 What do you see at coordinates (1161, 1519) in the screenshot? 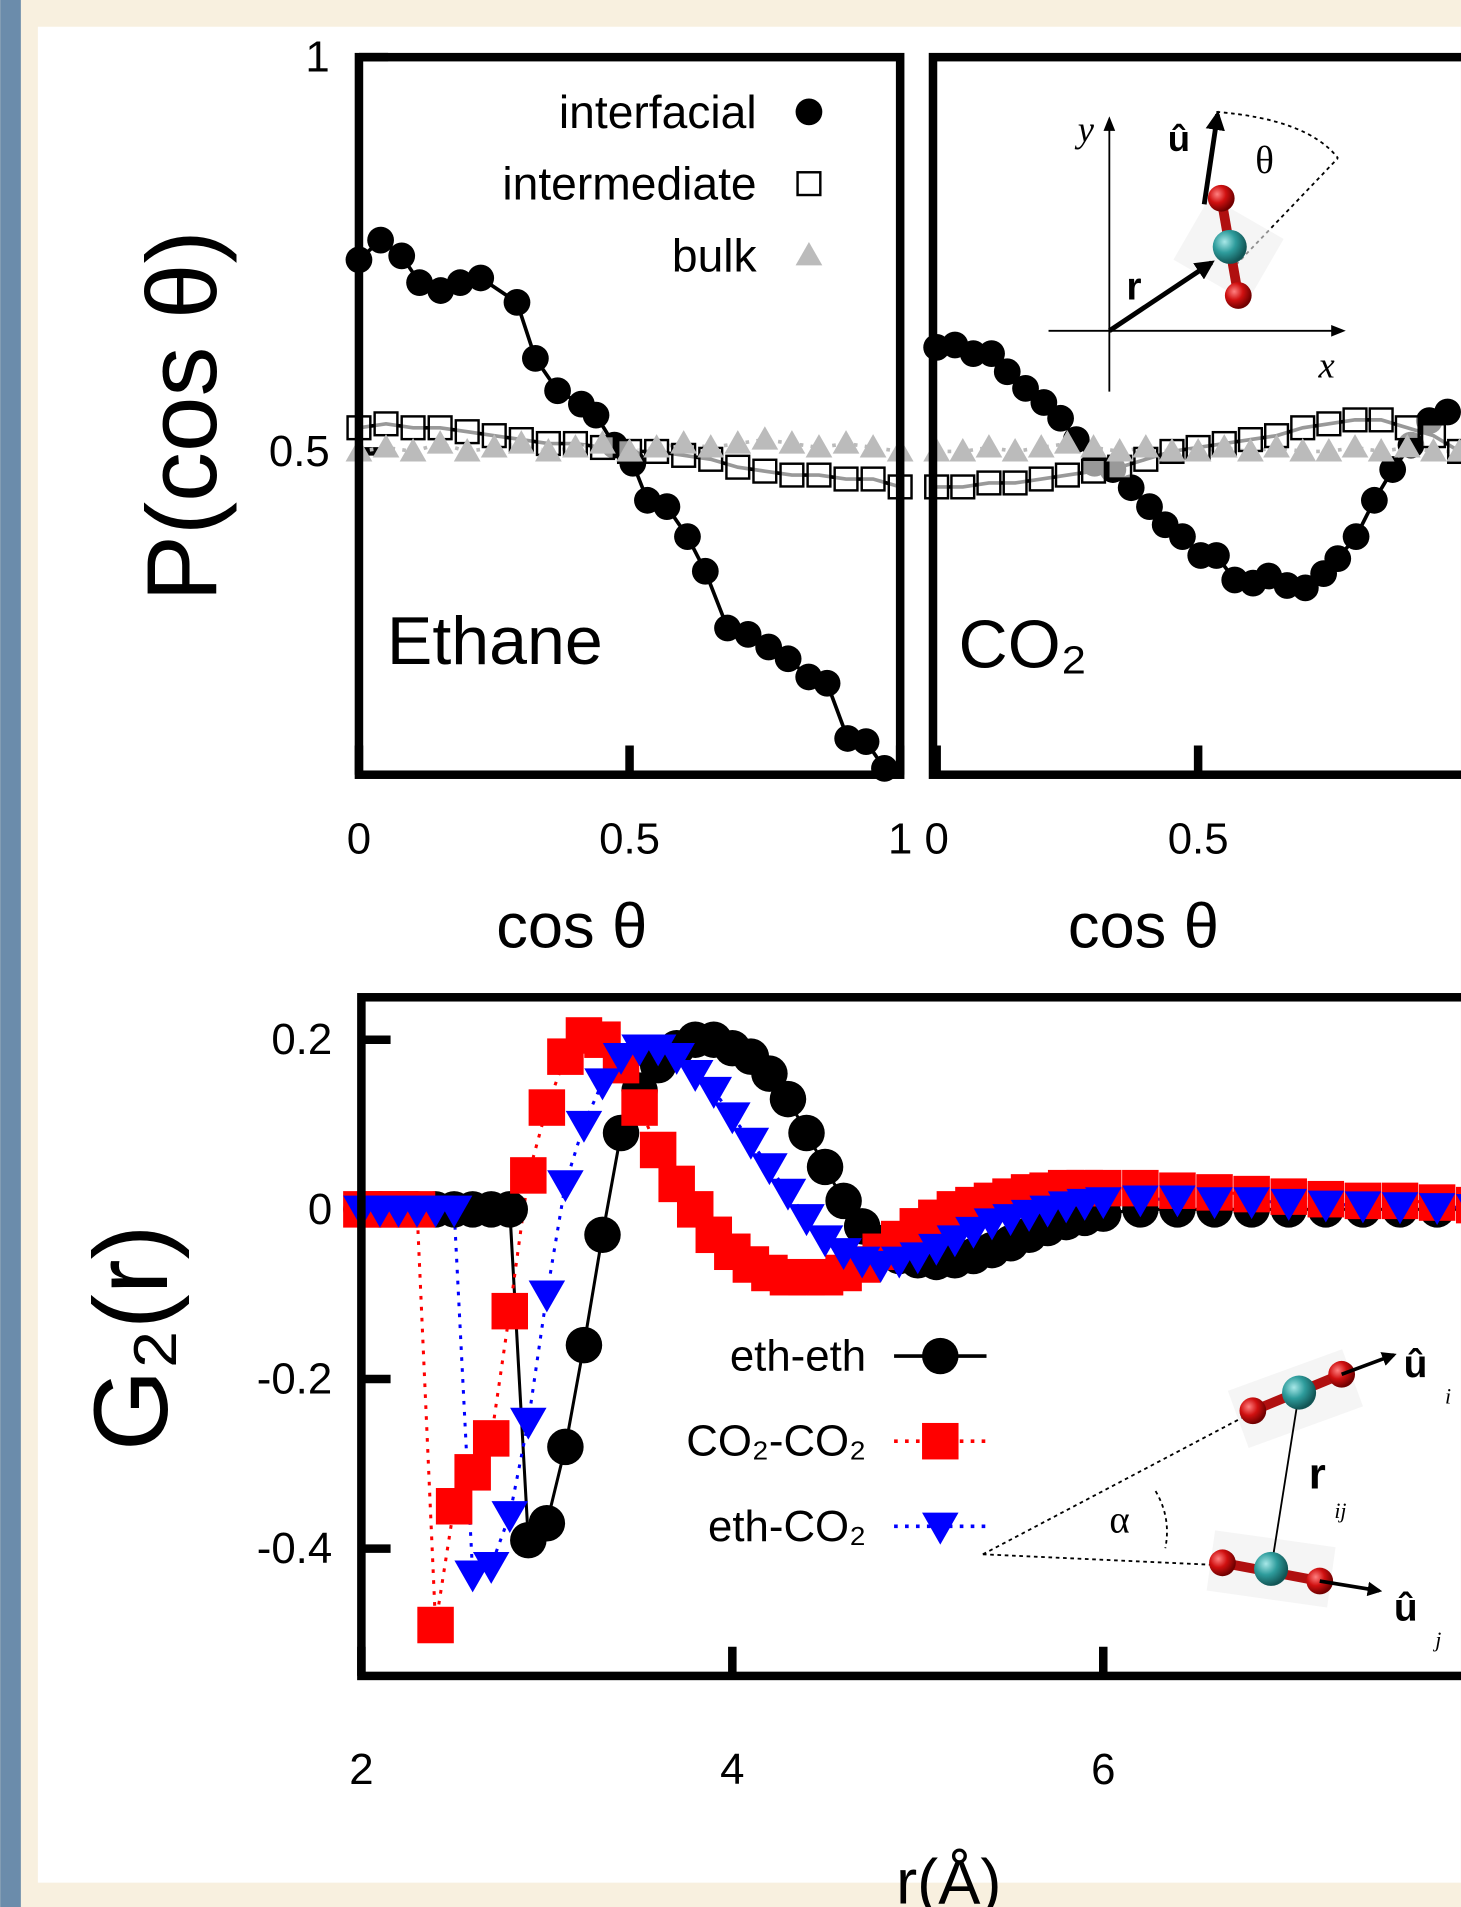
I see `angle-arc` at bounding box center [1161, 1519].